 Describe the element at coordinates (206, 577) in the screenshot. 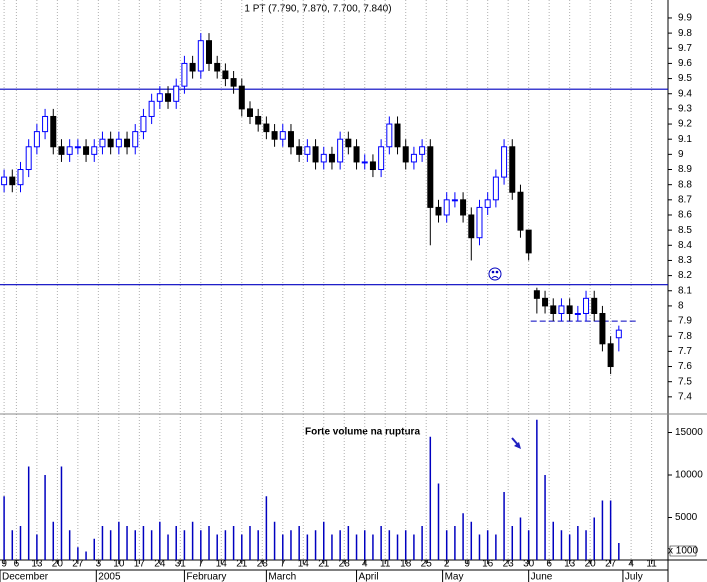

I see `month-label: February` at that location.